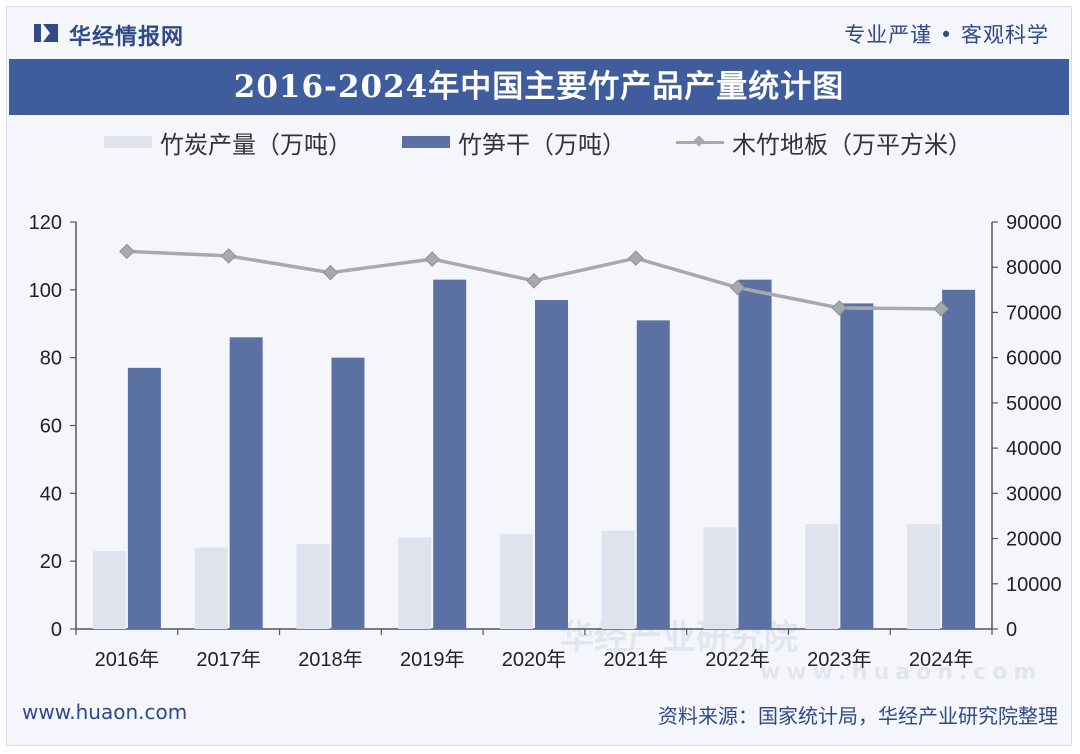  I want to click on chart-legend: 竹炭产量（万吨） 竹笋干（万吨） 木竹地板（万平方米）, so click(540, 142).